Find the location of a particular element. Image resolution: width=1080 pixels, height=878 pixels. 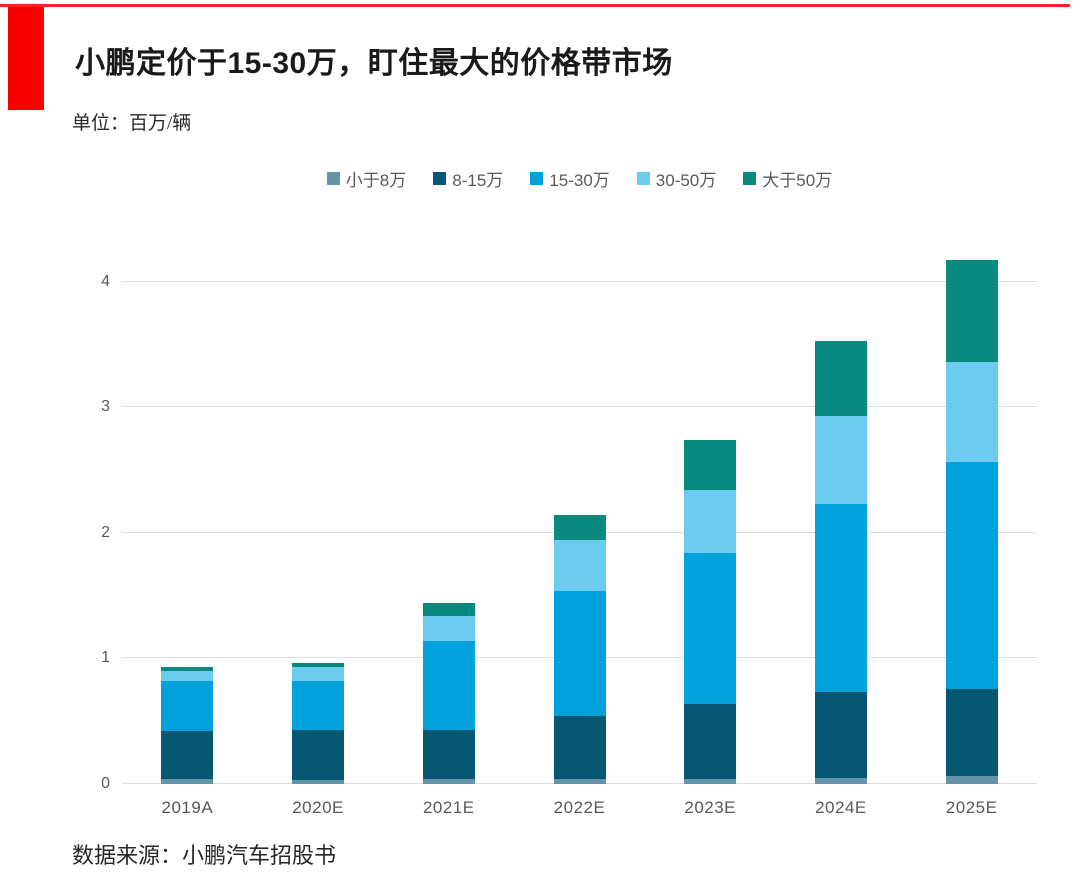

legend-item-lt8: 小于8万 is located at coordinates (366, 178).